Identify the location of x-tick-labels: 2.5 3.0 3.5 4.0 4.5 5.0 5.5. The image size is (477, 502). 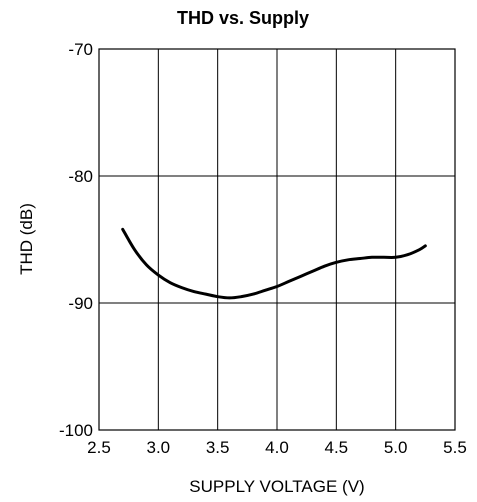
(277, 447).